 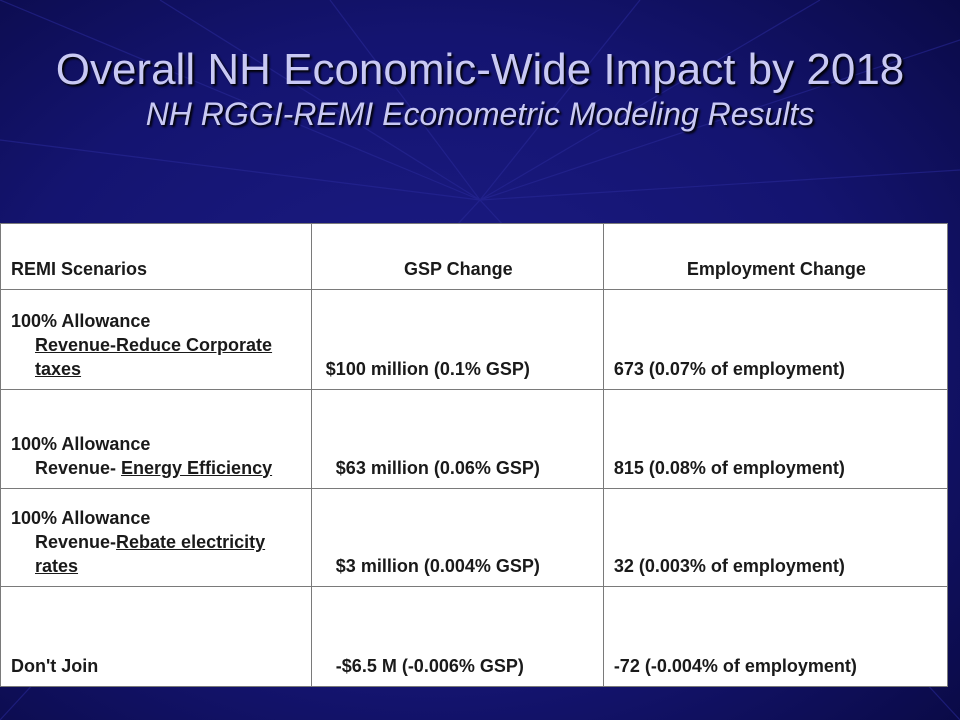 I want to click on scenario-rest: Revenue-Reduce Corporate taxes, so click(x=157, y=357).